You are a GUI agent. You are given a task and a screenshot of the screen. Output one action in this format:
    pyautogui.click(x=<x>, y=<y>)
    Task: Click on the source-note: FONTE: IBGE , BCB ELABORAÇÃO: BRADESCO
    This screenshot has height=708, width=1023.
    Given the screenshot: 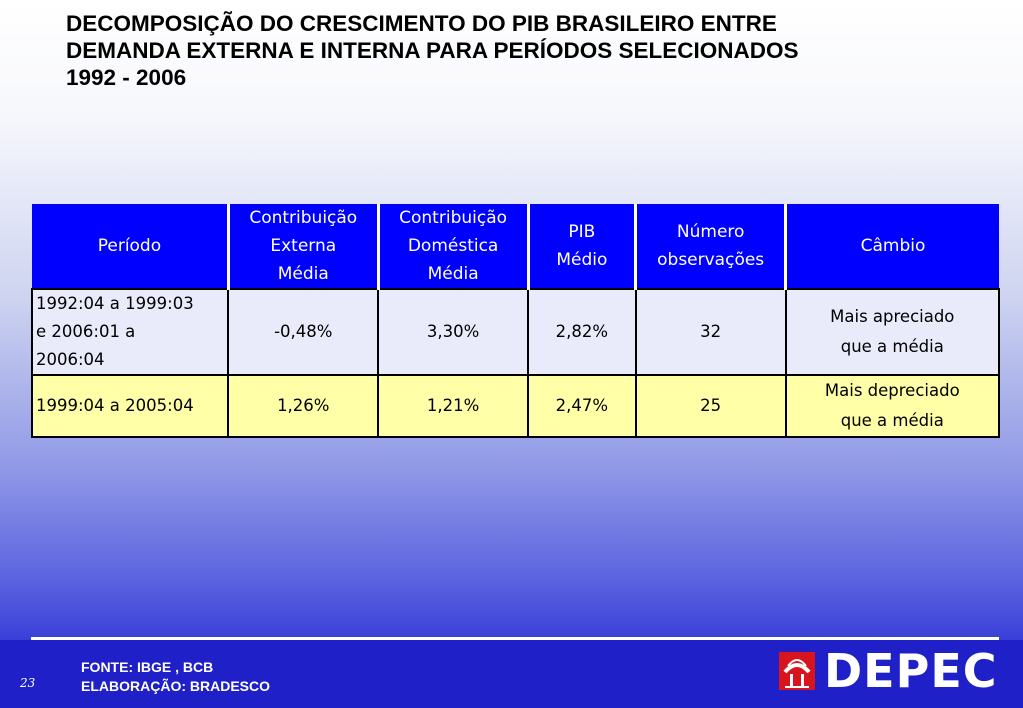 What is the action you would take?
    pyautogui.click(x=175, y=677)
    